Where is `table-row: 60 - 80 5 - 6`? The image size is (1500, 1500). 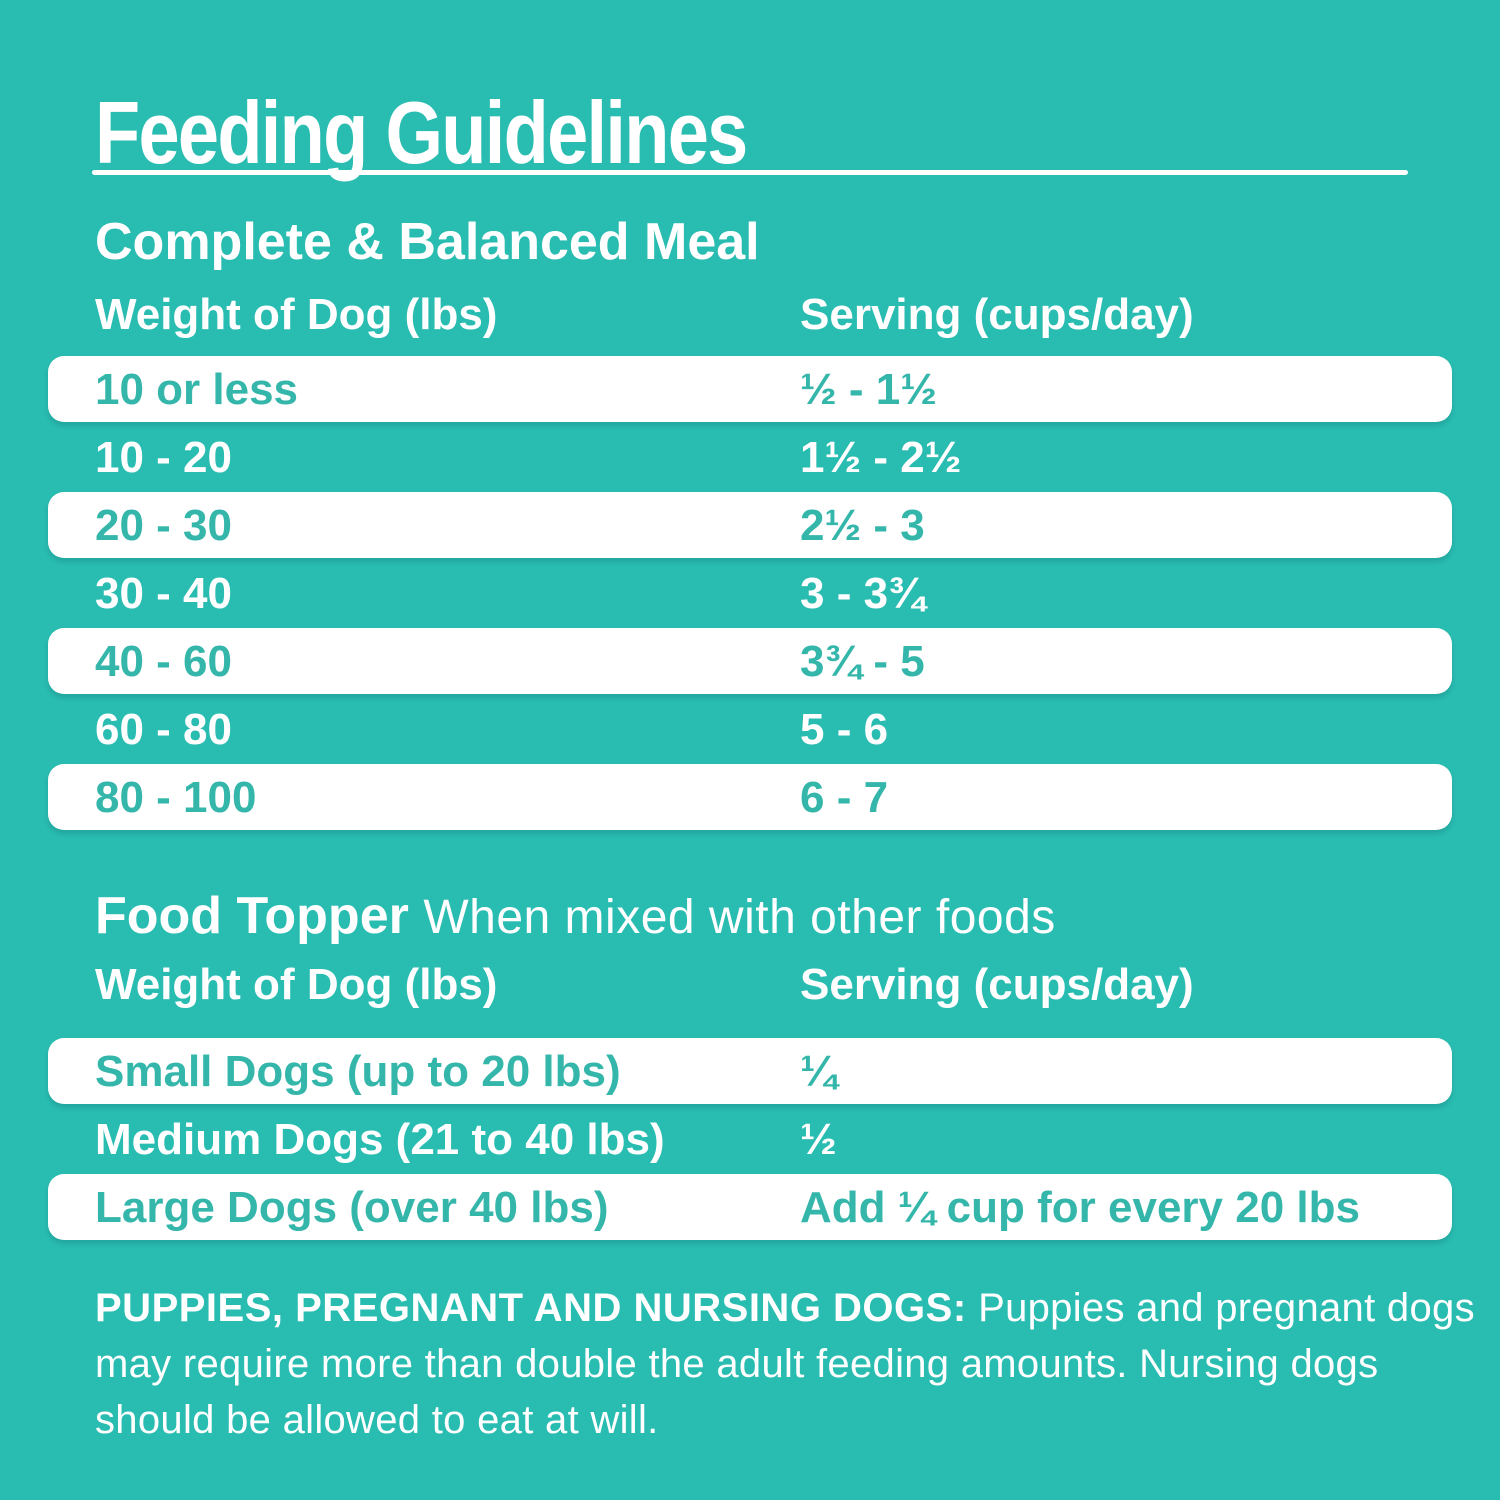
table-row: 60 - 80 5 - 6 is located at coordinates (750, 730).